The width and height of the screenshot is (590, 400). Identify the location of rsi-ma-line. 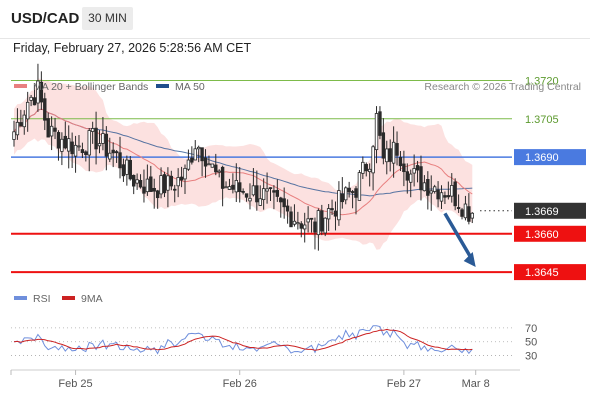
(243, 339).